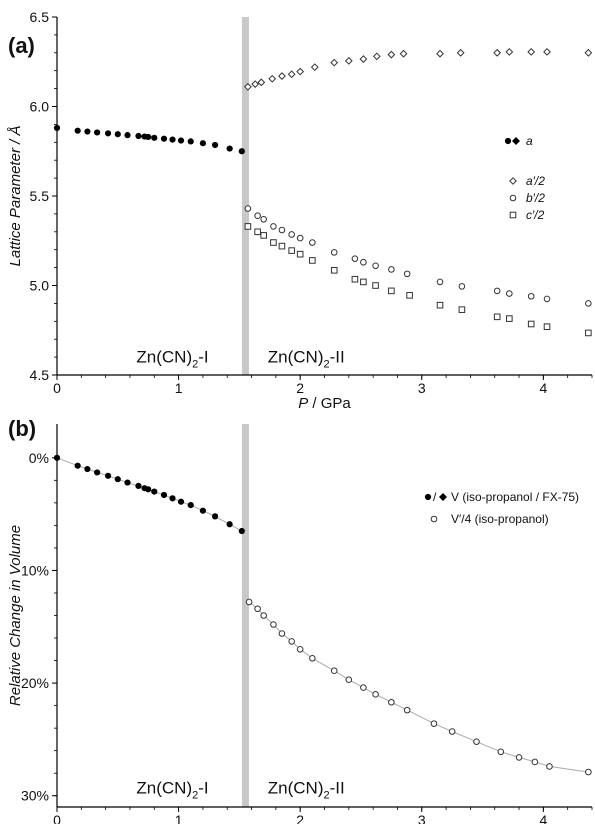  Describe the element at coordinates (39, 458) in the screenshot. I see `y-tick-label: 0%` at that location.